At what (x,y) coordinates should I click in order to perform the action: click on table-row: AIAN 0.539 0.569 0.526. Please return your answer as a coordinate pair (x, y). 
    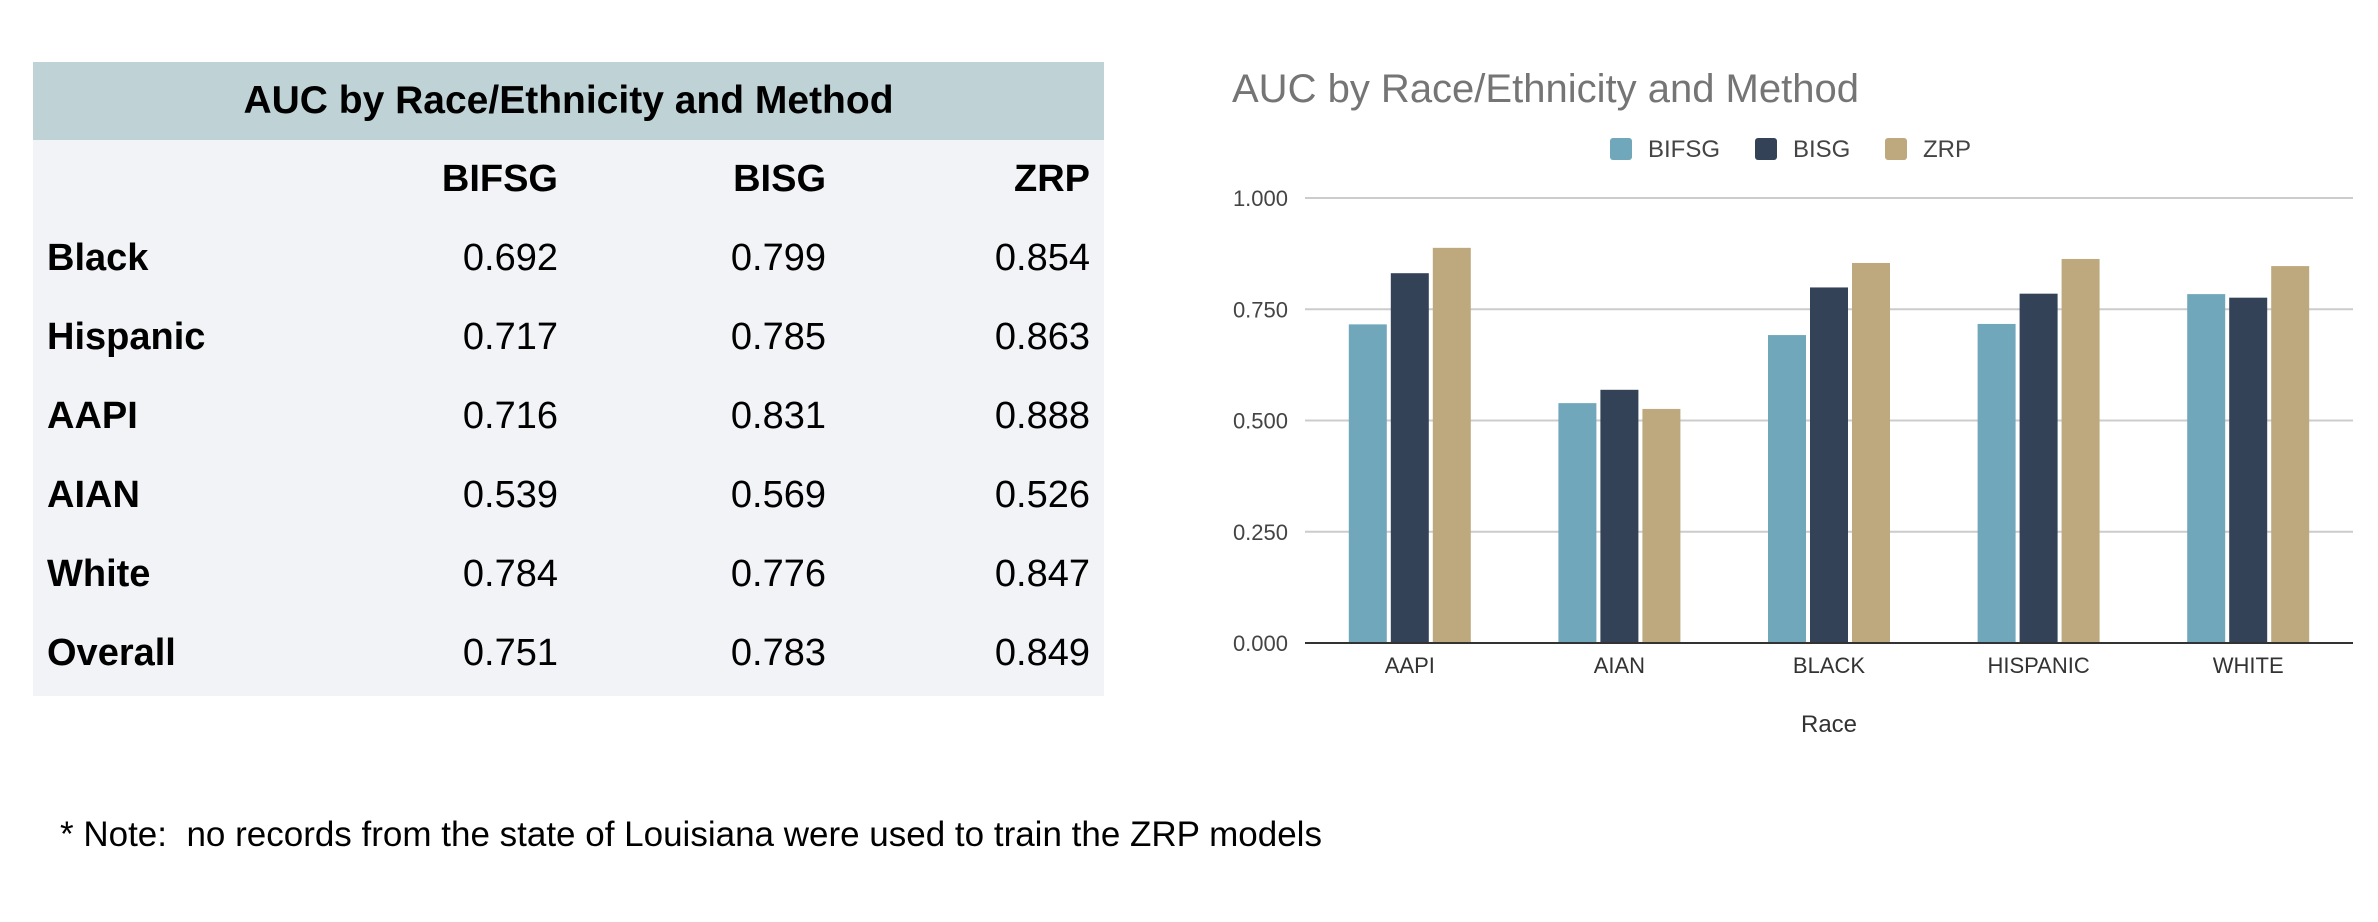
    Looking at the image, I should click on (568, 495).